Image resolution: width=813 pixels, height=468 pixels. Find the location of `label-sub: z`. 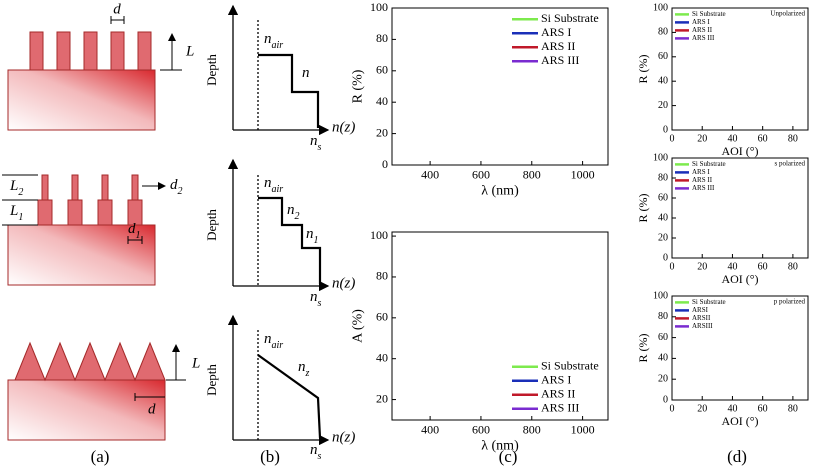

label-sub: z is located at coordinates (307, 373).